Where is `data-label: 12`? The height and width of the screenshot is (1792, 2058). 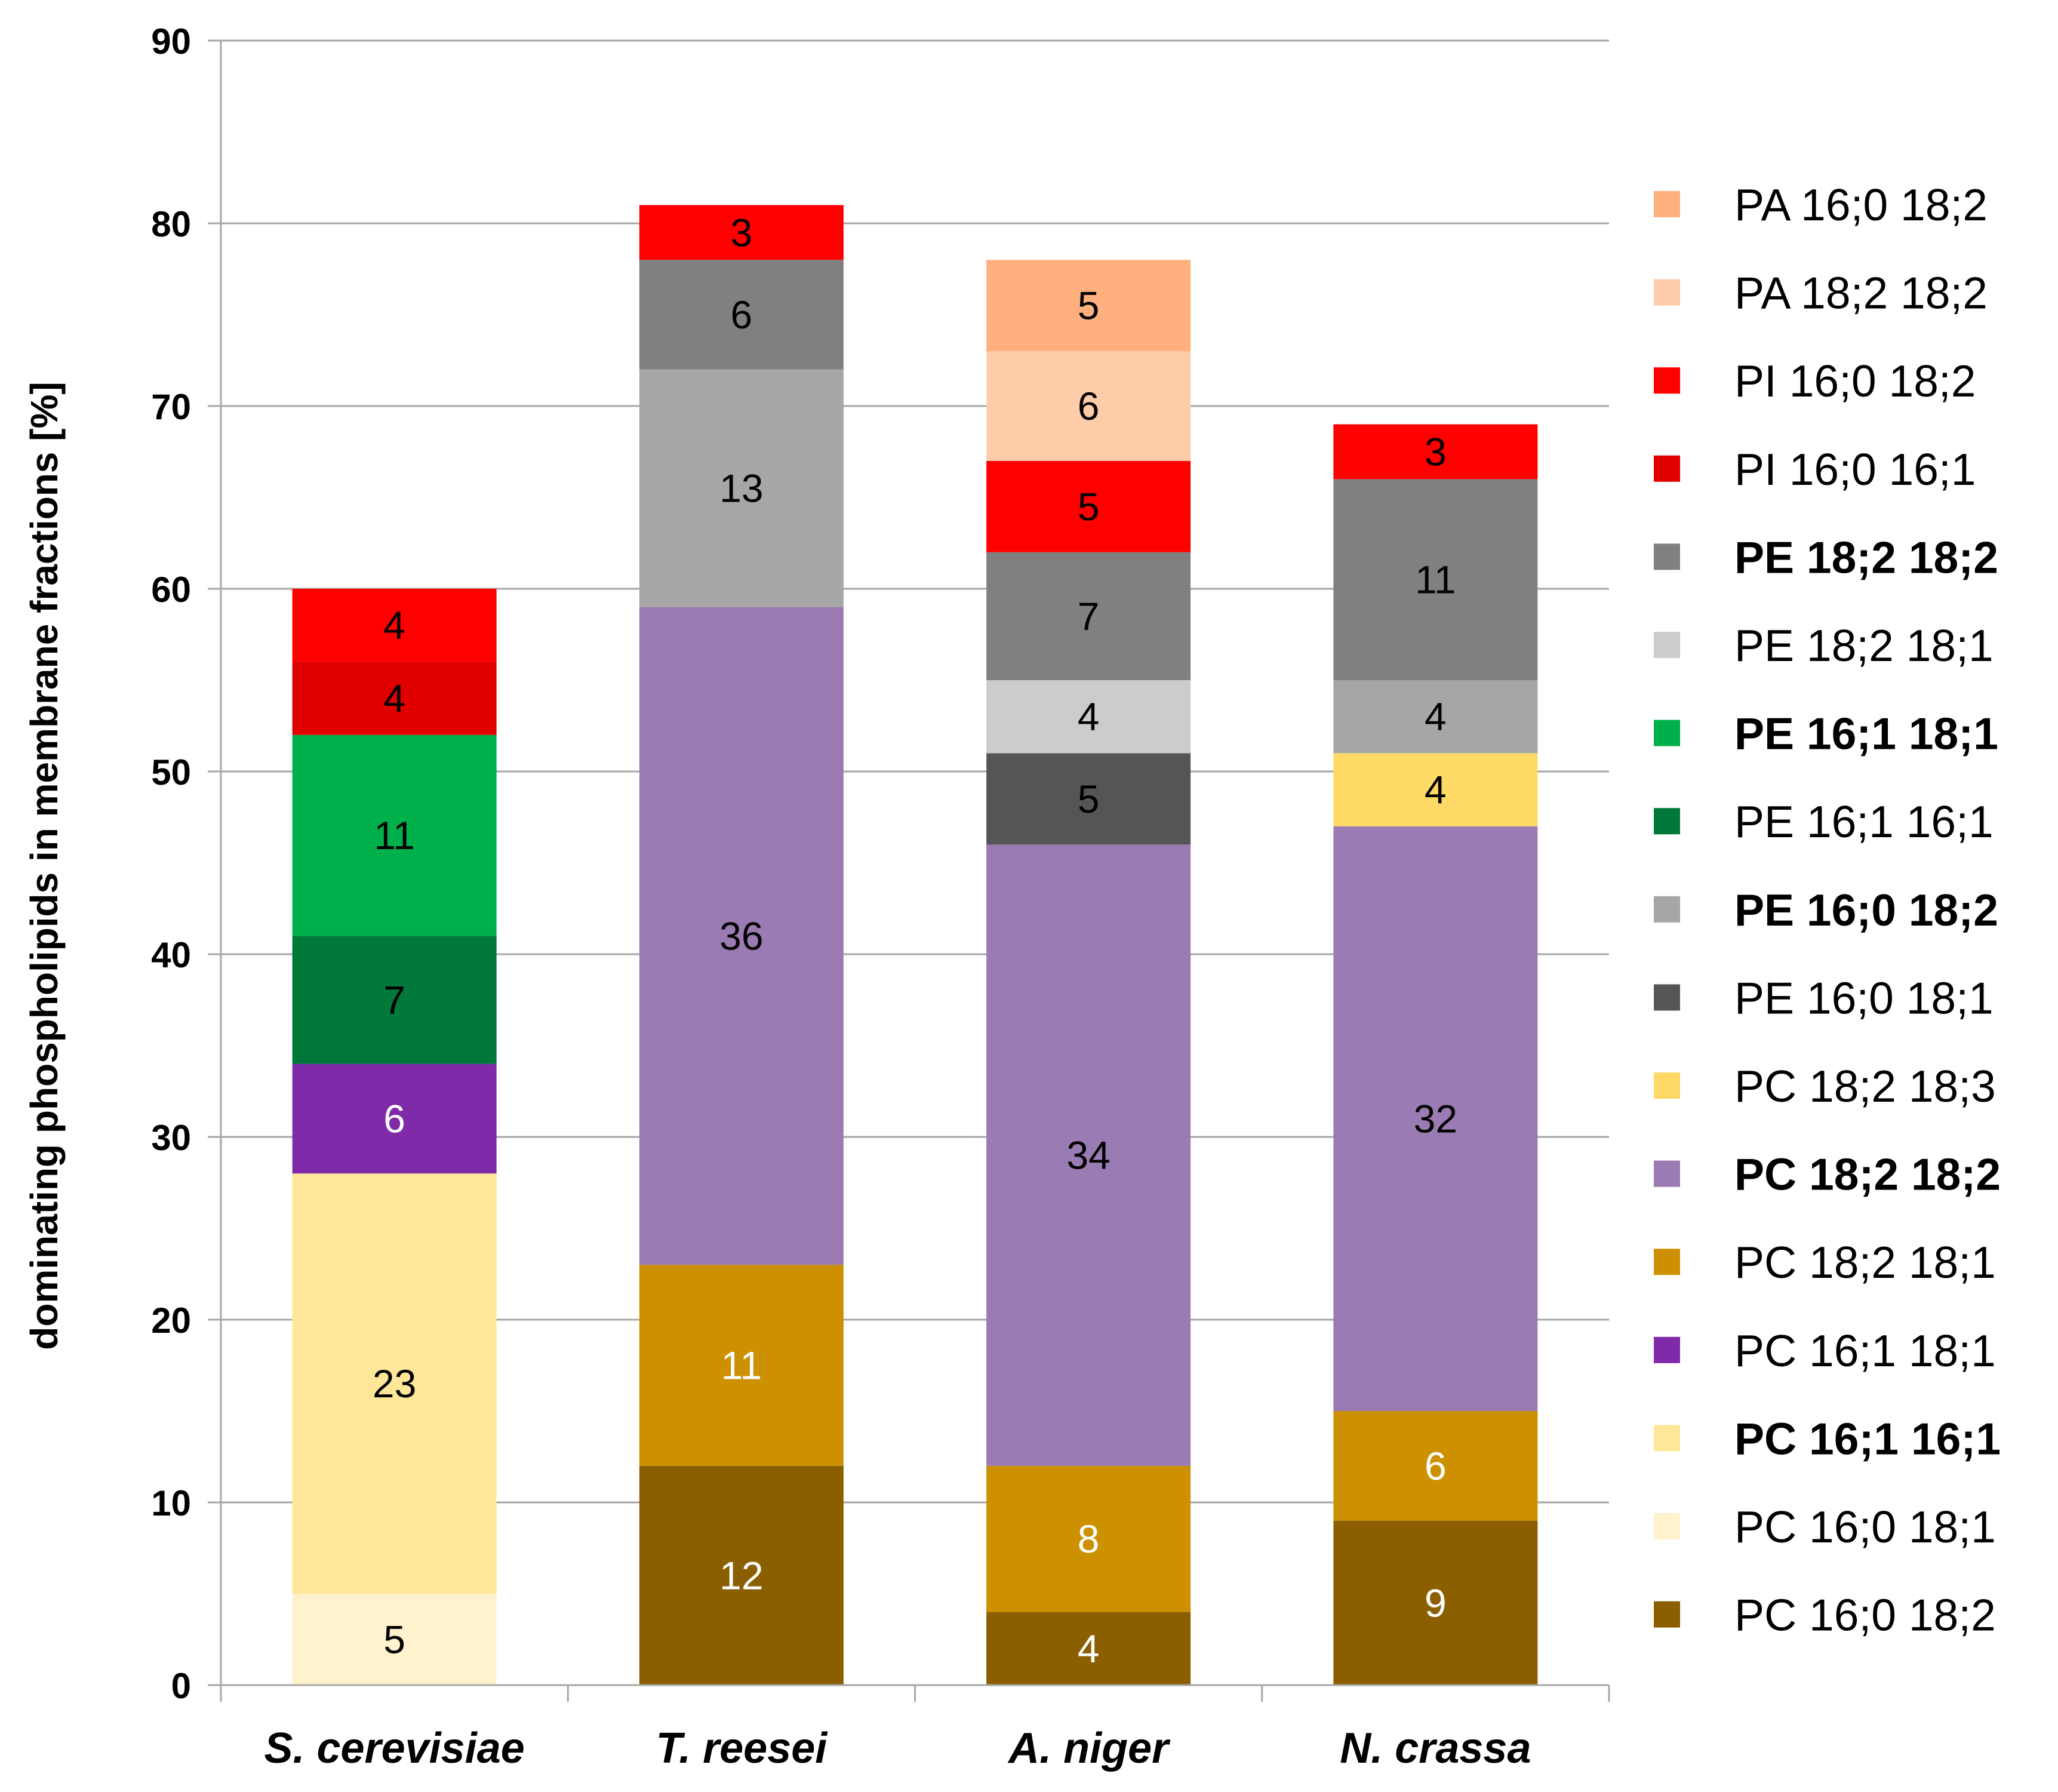 data-label: 12 is located at coordinates (741, 1575).